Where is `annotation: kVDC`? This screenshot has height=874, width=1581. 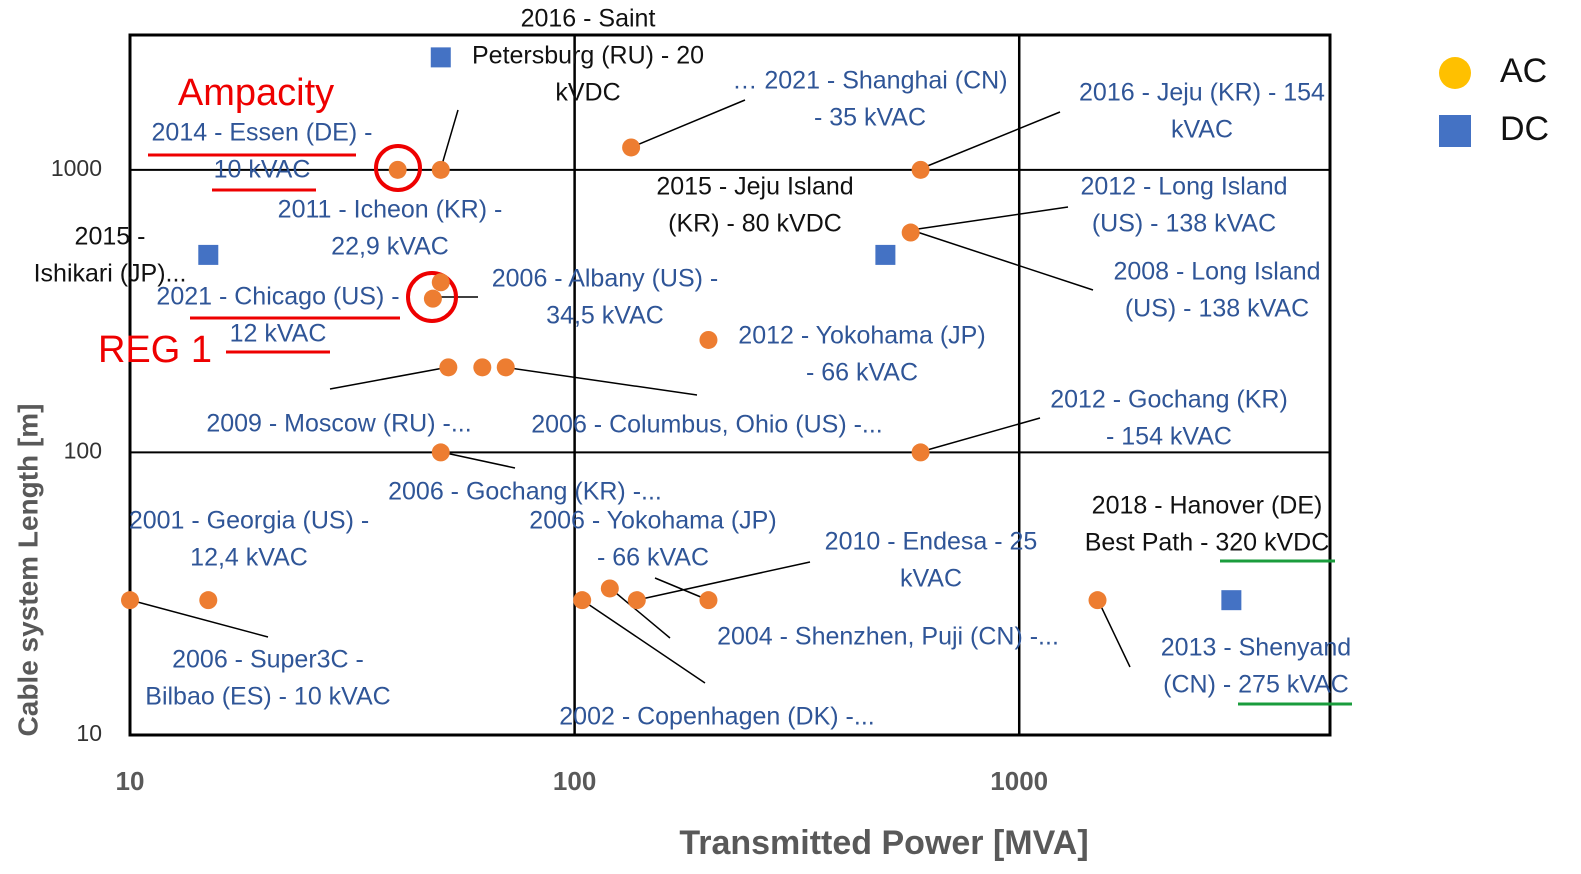
annotation: kVDC is located at coordinates (587, 93).